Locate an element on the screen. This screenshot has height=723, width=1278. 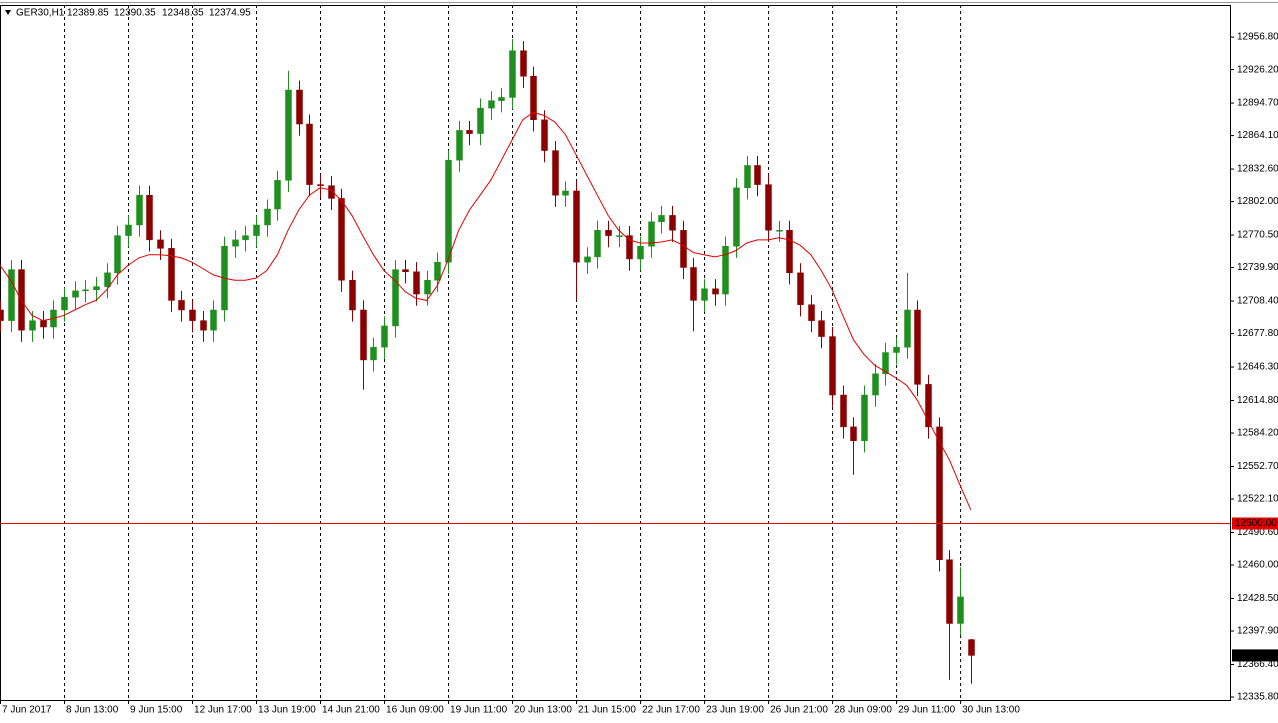
x-tick-label: 21 Jun 15:00 is located at coordinates (607, 710).